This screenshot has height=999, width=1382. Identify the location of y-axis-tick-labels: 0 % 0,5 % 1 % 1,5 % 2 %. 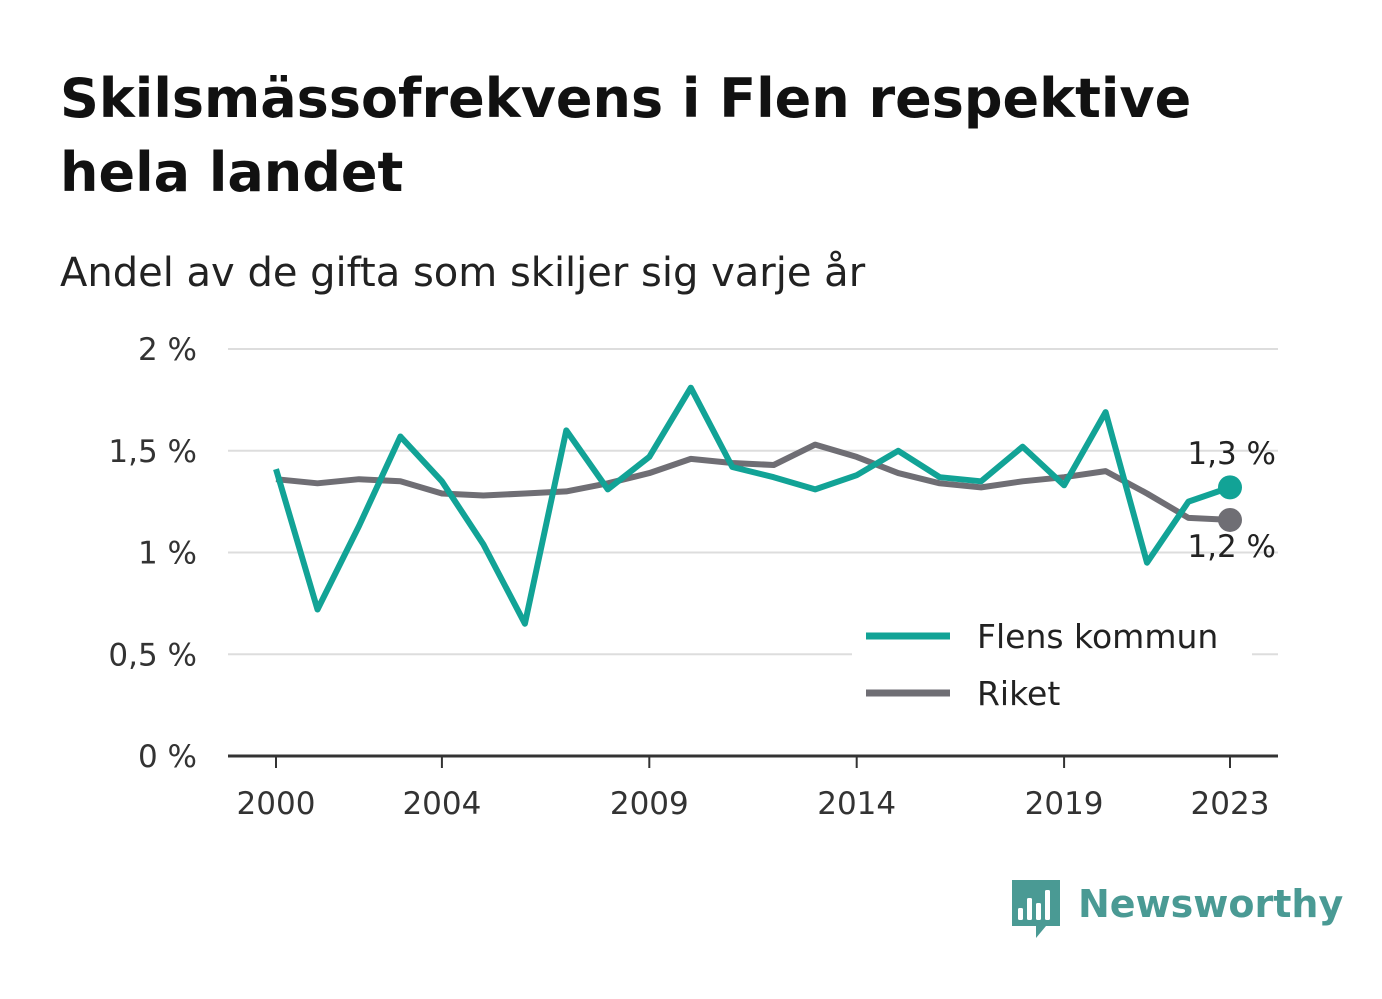
(152, 553).